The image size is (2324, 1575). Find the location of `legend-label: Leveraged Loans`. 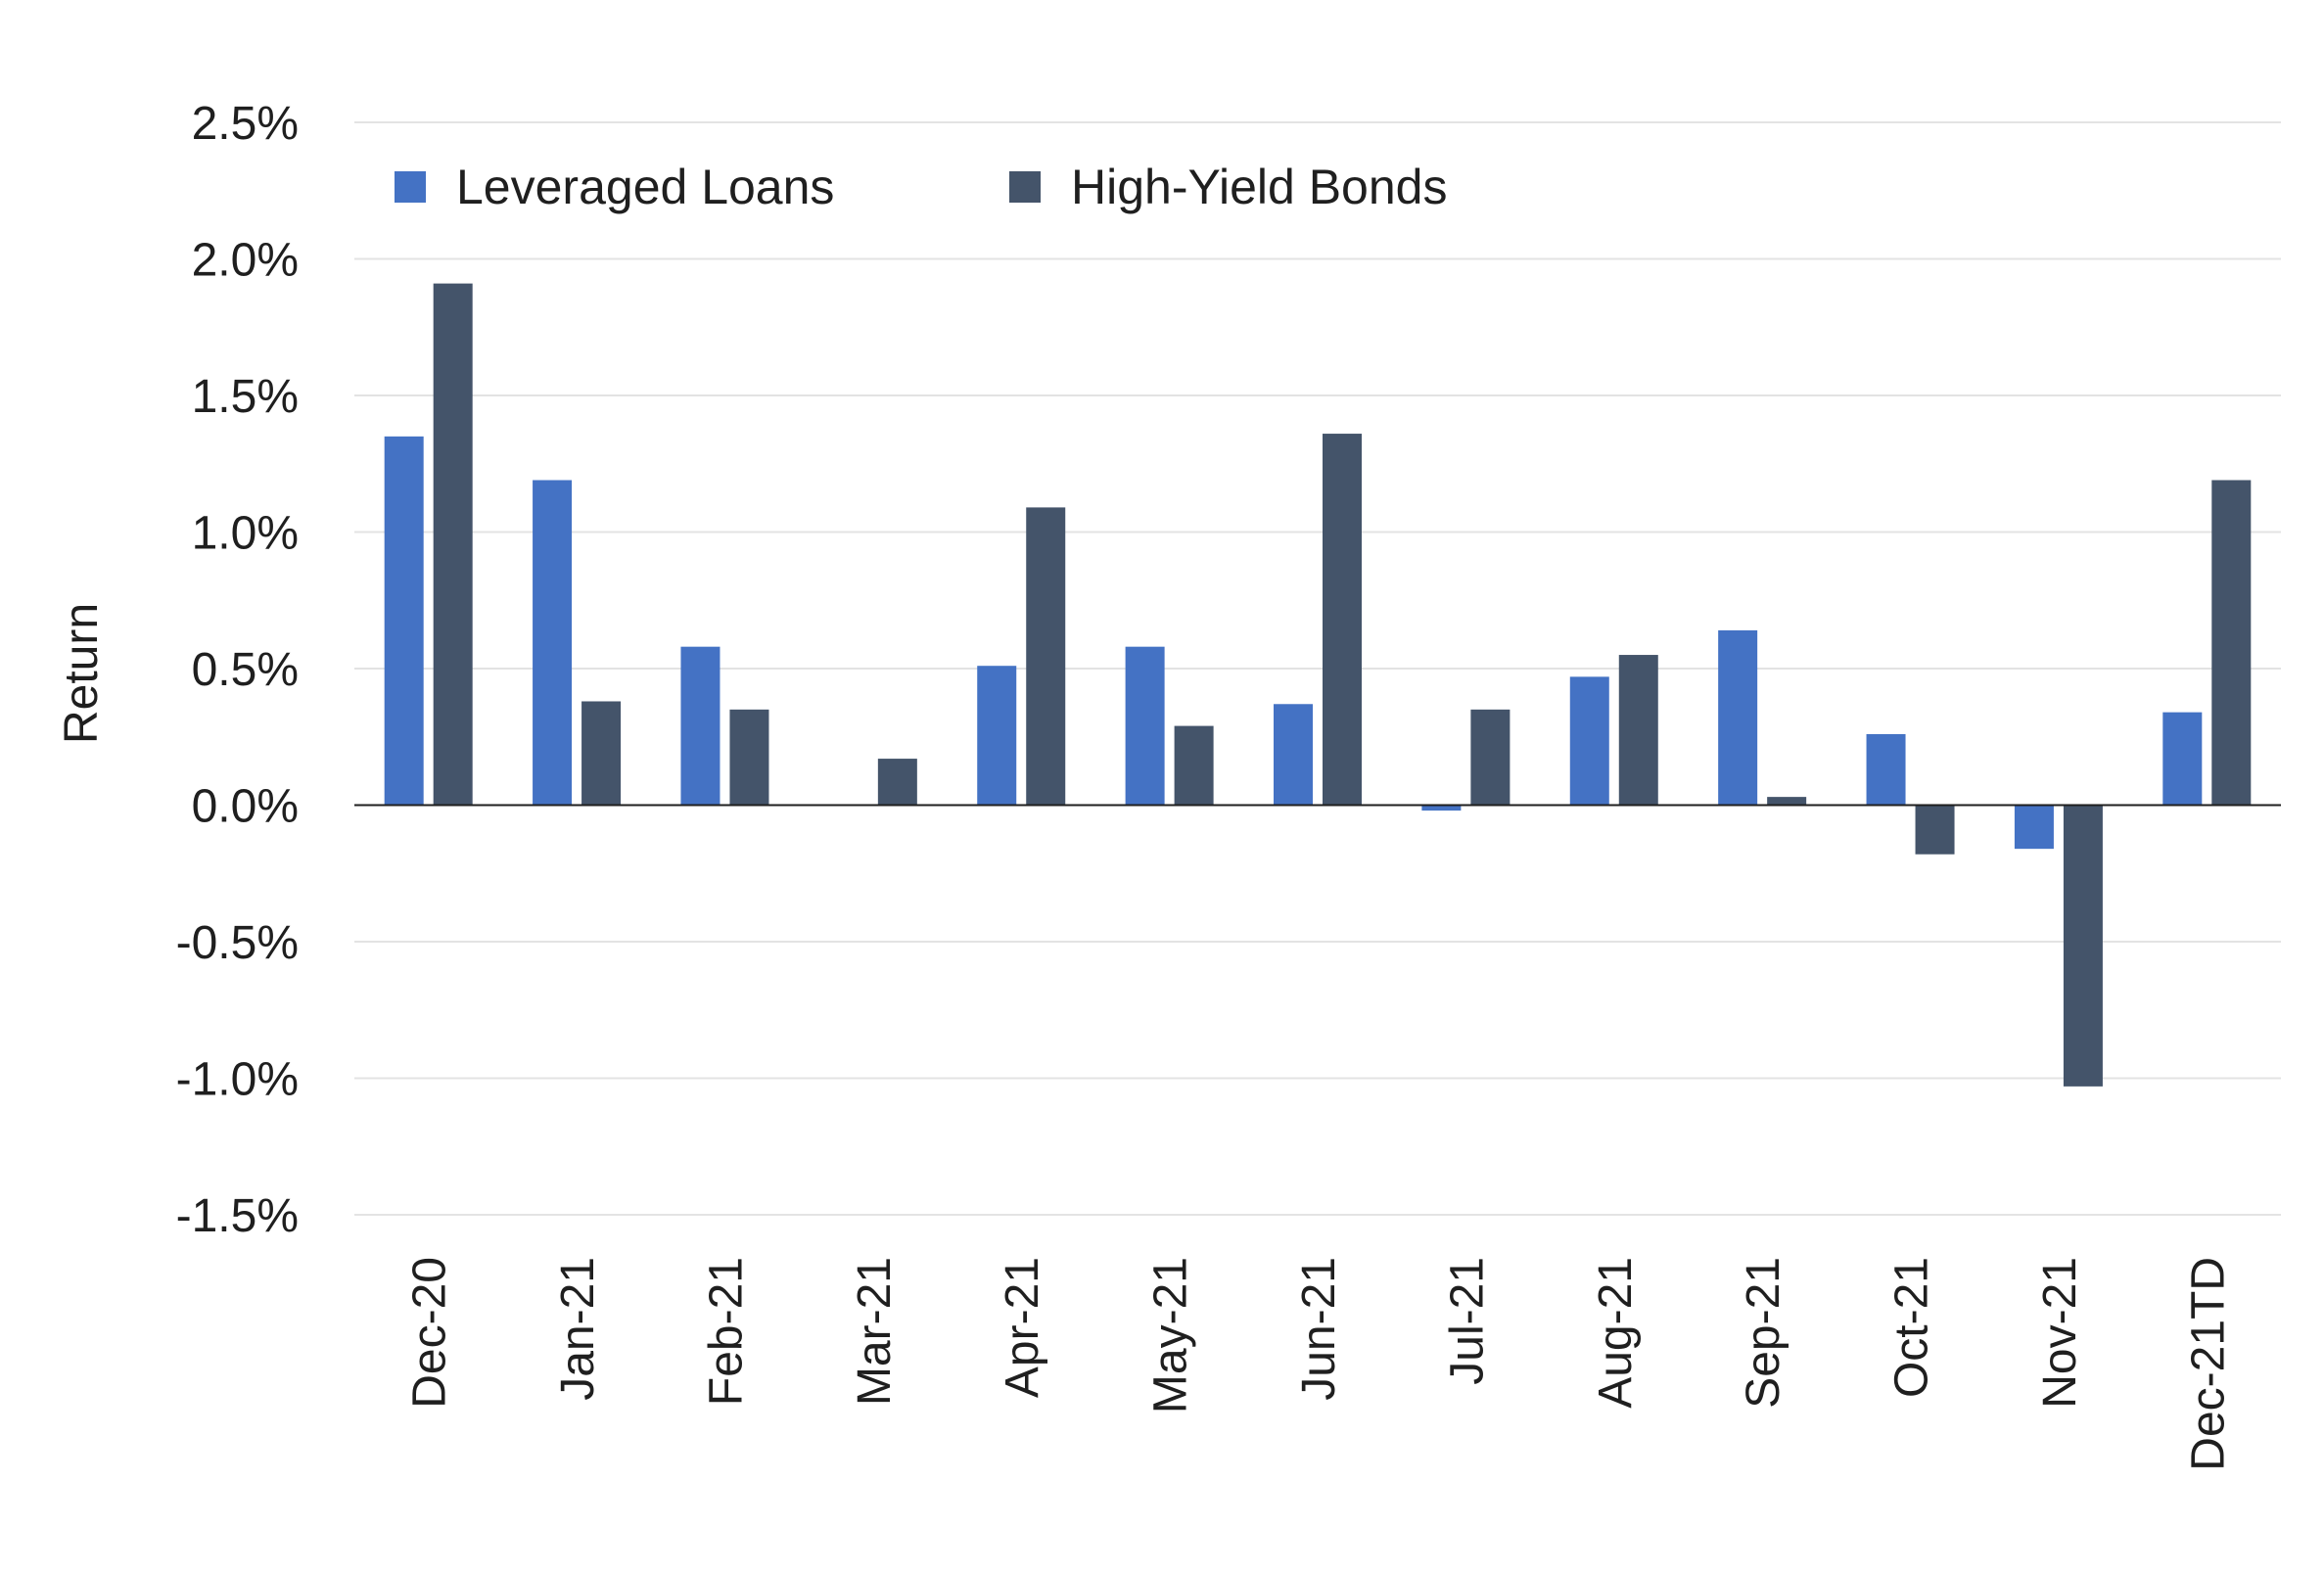

legend-label: Leveraged Loans is located at coordinates (645, 187).